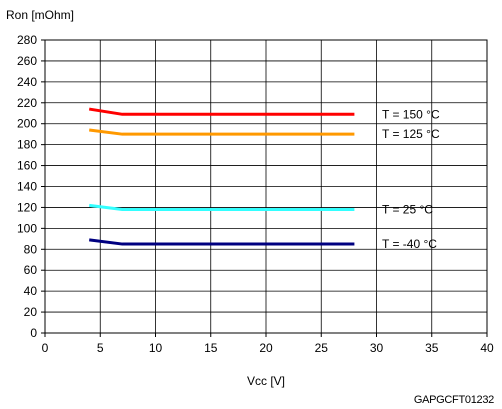 This screenshot has width=502, height=409. What do you see at coordinates (27, 103) in the screenshot?
I see `y-tick-label: 220` at bounding box center [27, 103].